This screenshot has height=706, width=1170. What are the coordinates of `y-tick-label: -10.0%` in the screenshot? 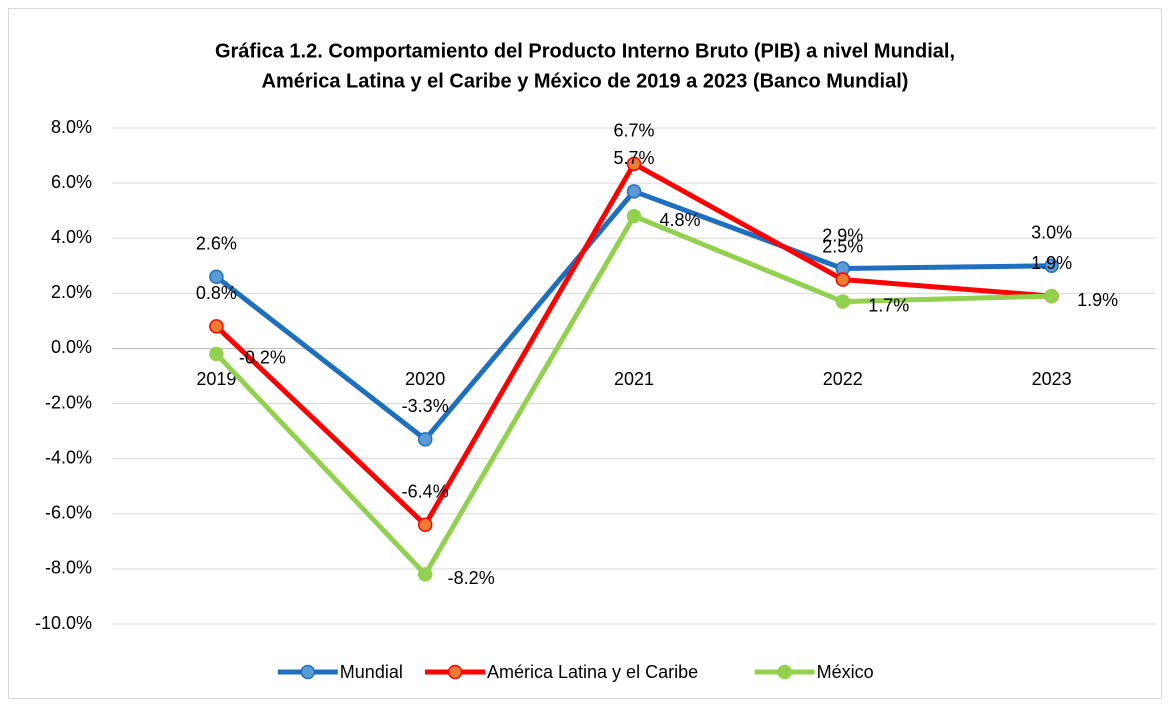 It's located at (63, 623).